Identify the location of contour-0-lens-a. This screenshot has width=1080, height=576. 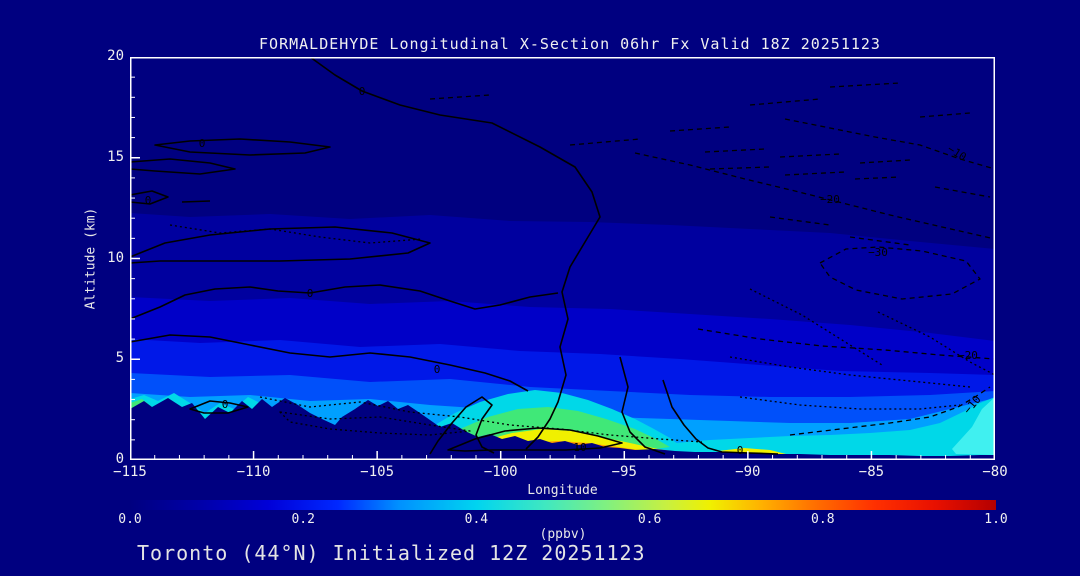
(242, 147).